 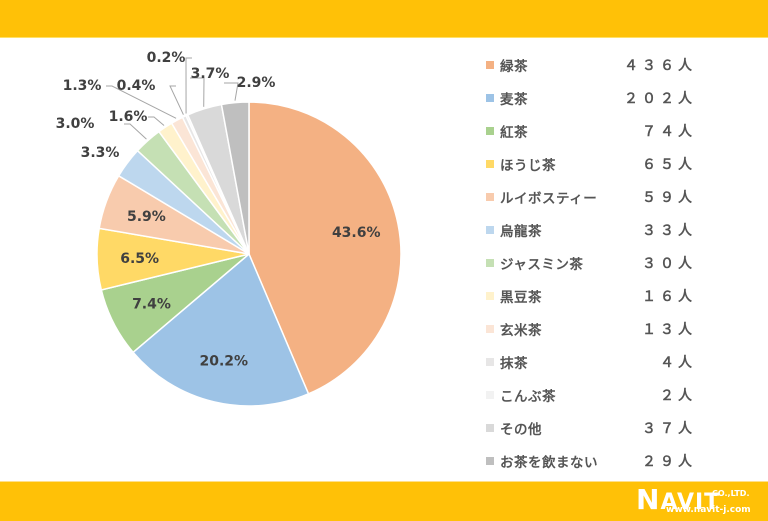 What do you see at coordinates (256, 83) in the screenshot?
I see `slice-percent-label: 2.9%` at bounding box center [256, 83].